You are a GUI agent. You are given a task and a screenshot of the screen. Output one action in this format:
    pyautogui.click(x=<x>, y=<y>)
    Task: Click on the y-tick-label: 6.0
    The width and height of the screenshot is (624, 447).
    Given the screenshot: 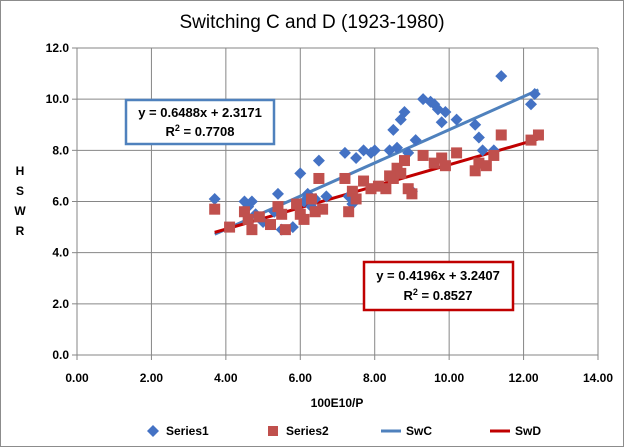 What is the action you would take?
    pyautogui.click(x=60, y=202)
    